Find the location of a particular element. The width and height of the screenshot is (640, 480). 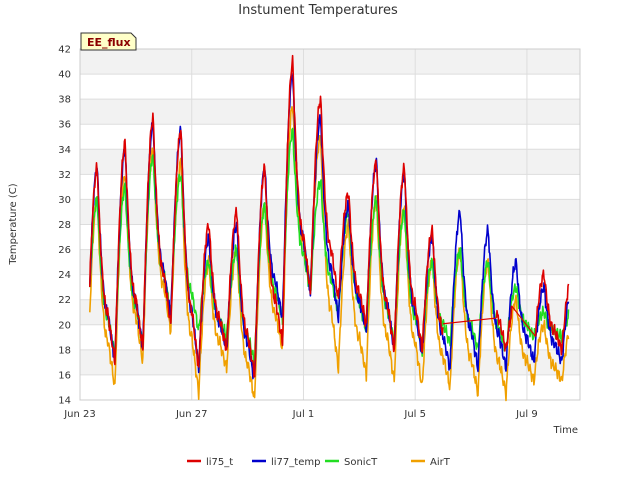

y-tick-label: 28 is located at coordinates (64, 225).